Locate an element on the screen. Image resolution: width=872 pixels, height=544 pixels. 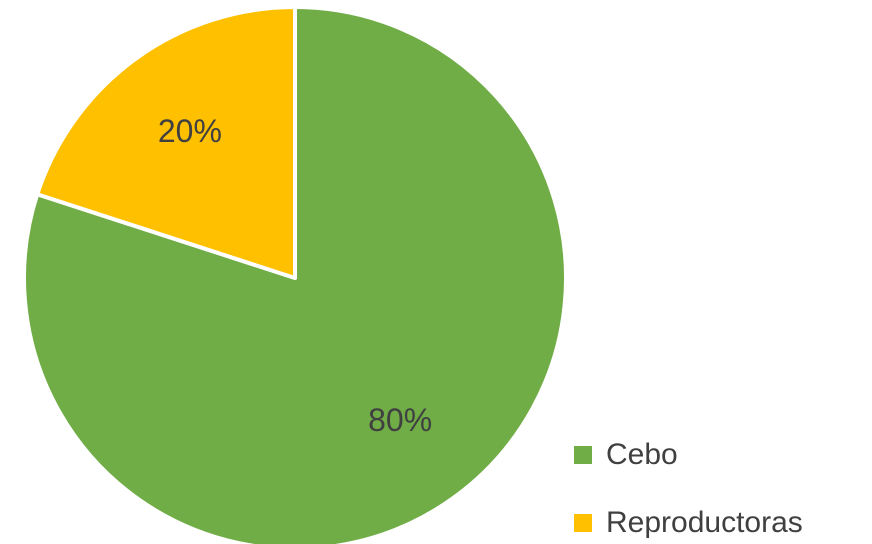
data-label: 80% is located at coordinates (400, 420).